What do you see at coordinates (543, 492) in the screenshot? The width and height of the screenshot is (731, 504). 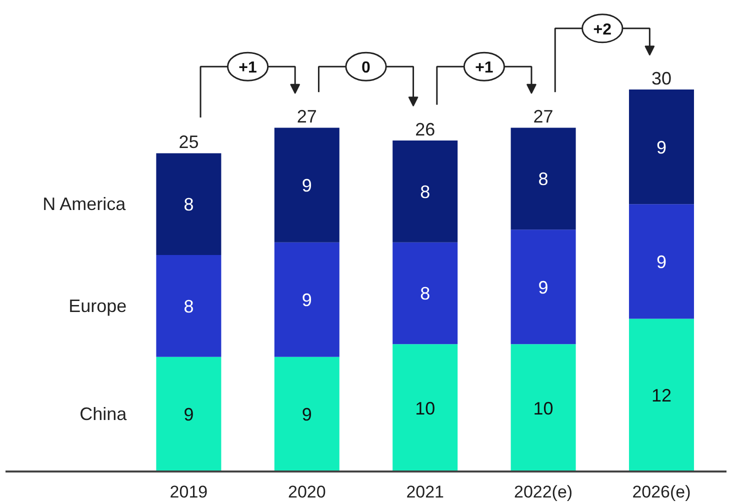 I see `x-tick-label: 2022(e)` at bounding box center [543, 492].